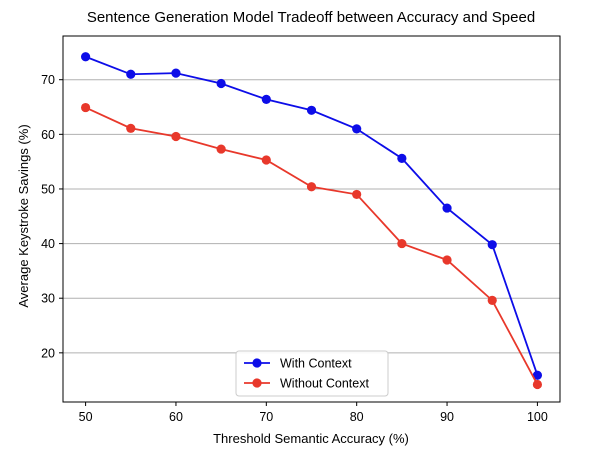 Image resolution: width=593 pixels, height=453 pixels. Describe the element at coordinates (48, 135) in the screenshot. I see `y-tick-label: 60` at that location.